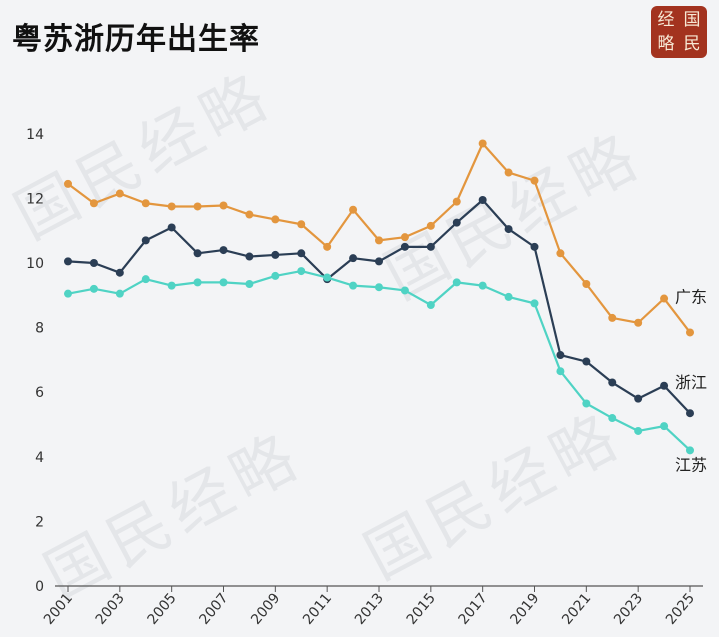 The width and height of the screenshot is (719, 637). Describe the element at coordinates (421, 609) in the screenshot. I see `x-tick-label: 2015` at that location.